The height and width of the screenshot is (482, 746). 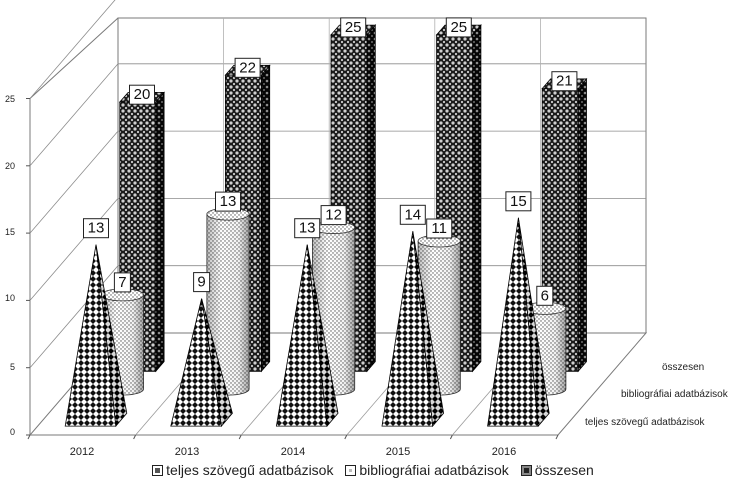 I want to click on data-label-text: 9, so click(x=201, y=282).